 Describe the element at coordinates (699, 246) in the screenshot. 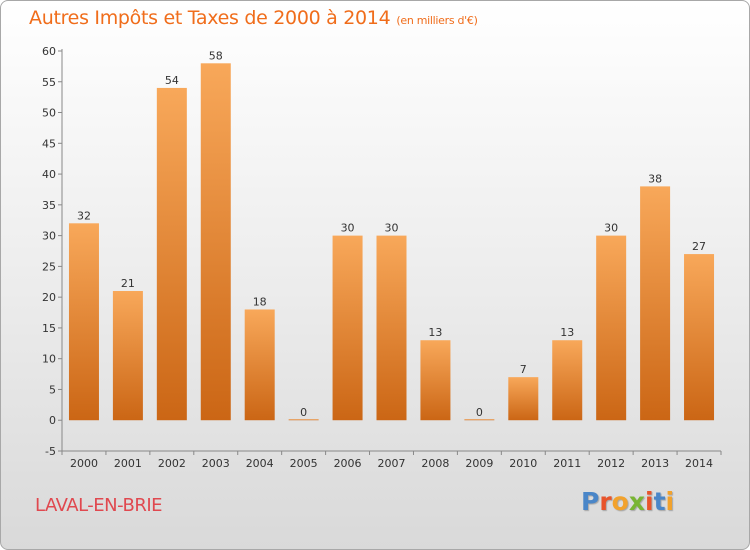

I see `data-label-2014: 27` at that location.